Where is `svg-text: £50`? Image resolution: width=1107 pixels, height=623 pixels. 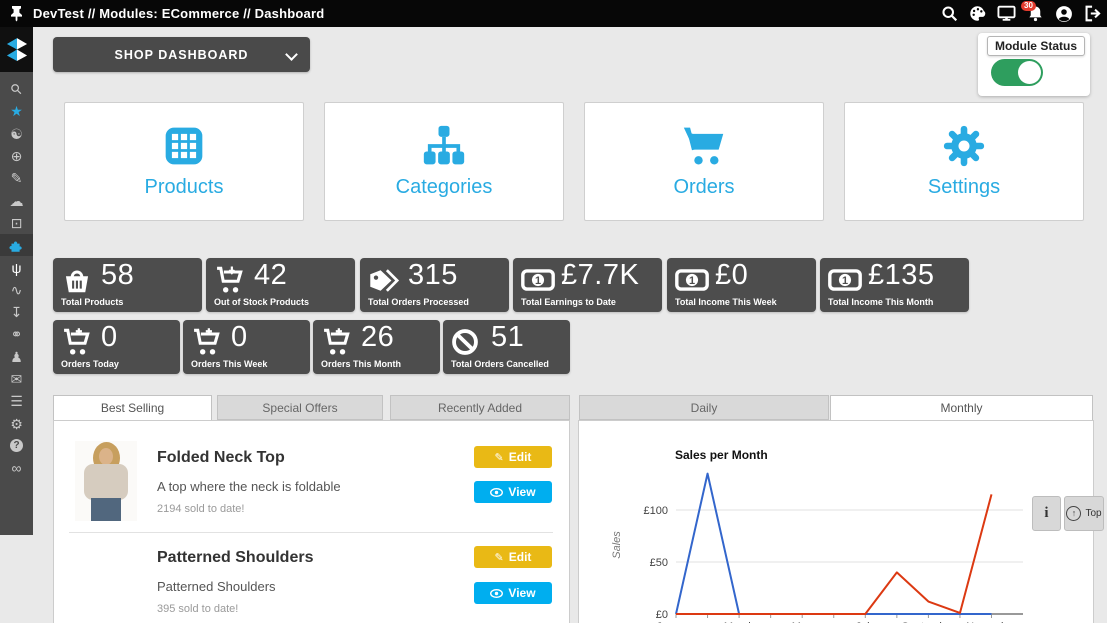 svg-text: £50 is located at coordinates (659, 563).